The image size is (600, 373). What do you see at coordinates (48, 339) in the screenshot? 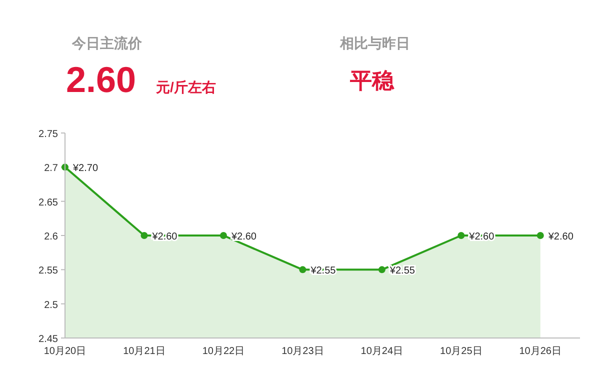
I see `y-tick-label: 2.45` at bounding box center [48, 339].